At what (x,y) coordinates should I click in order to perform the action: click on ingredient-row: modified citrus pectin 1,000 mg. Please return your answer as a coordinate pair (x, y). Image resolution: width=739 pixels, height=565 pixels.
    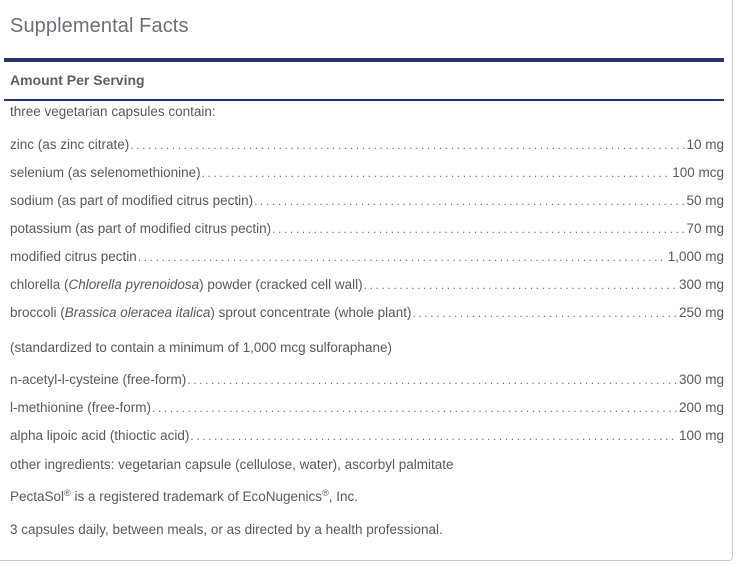
    Looking at the image, I should click on (367, 259).